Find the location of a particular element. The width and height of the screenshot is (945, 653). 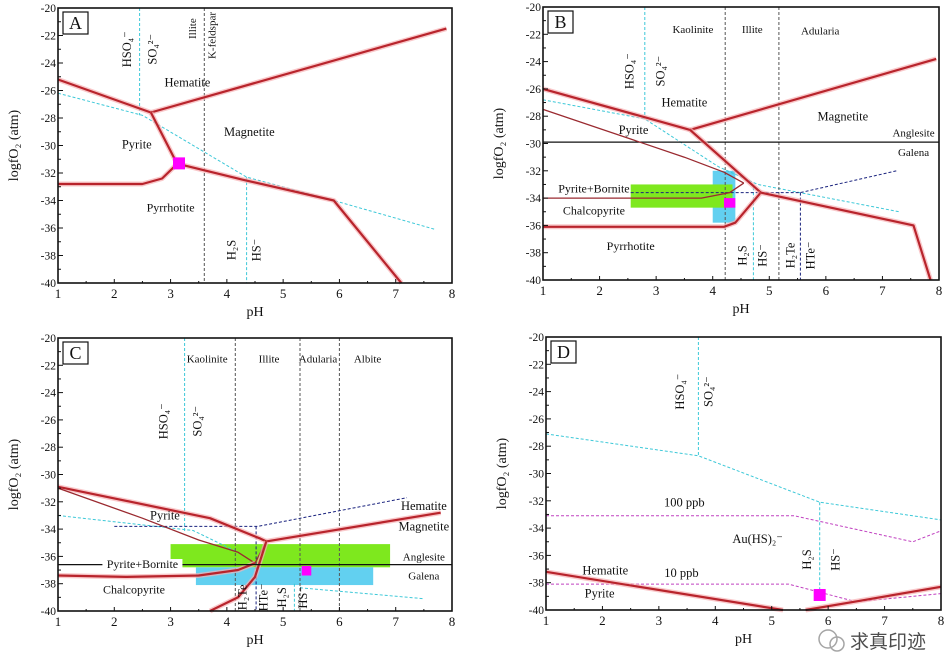

region-label: HTe⁻ is located at coordinates (811, 255).